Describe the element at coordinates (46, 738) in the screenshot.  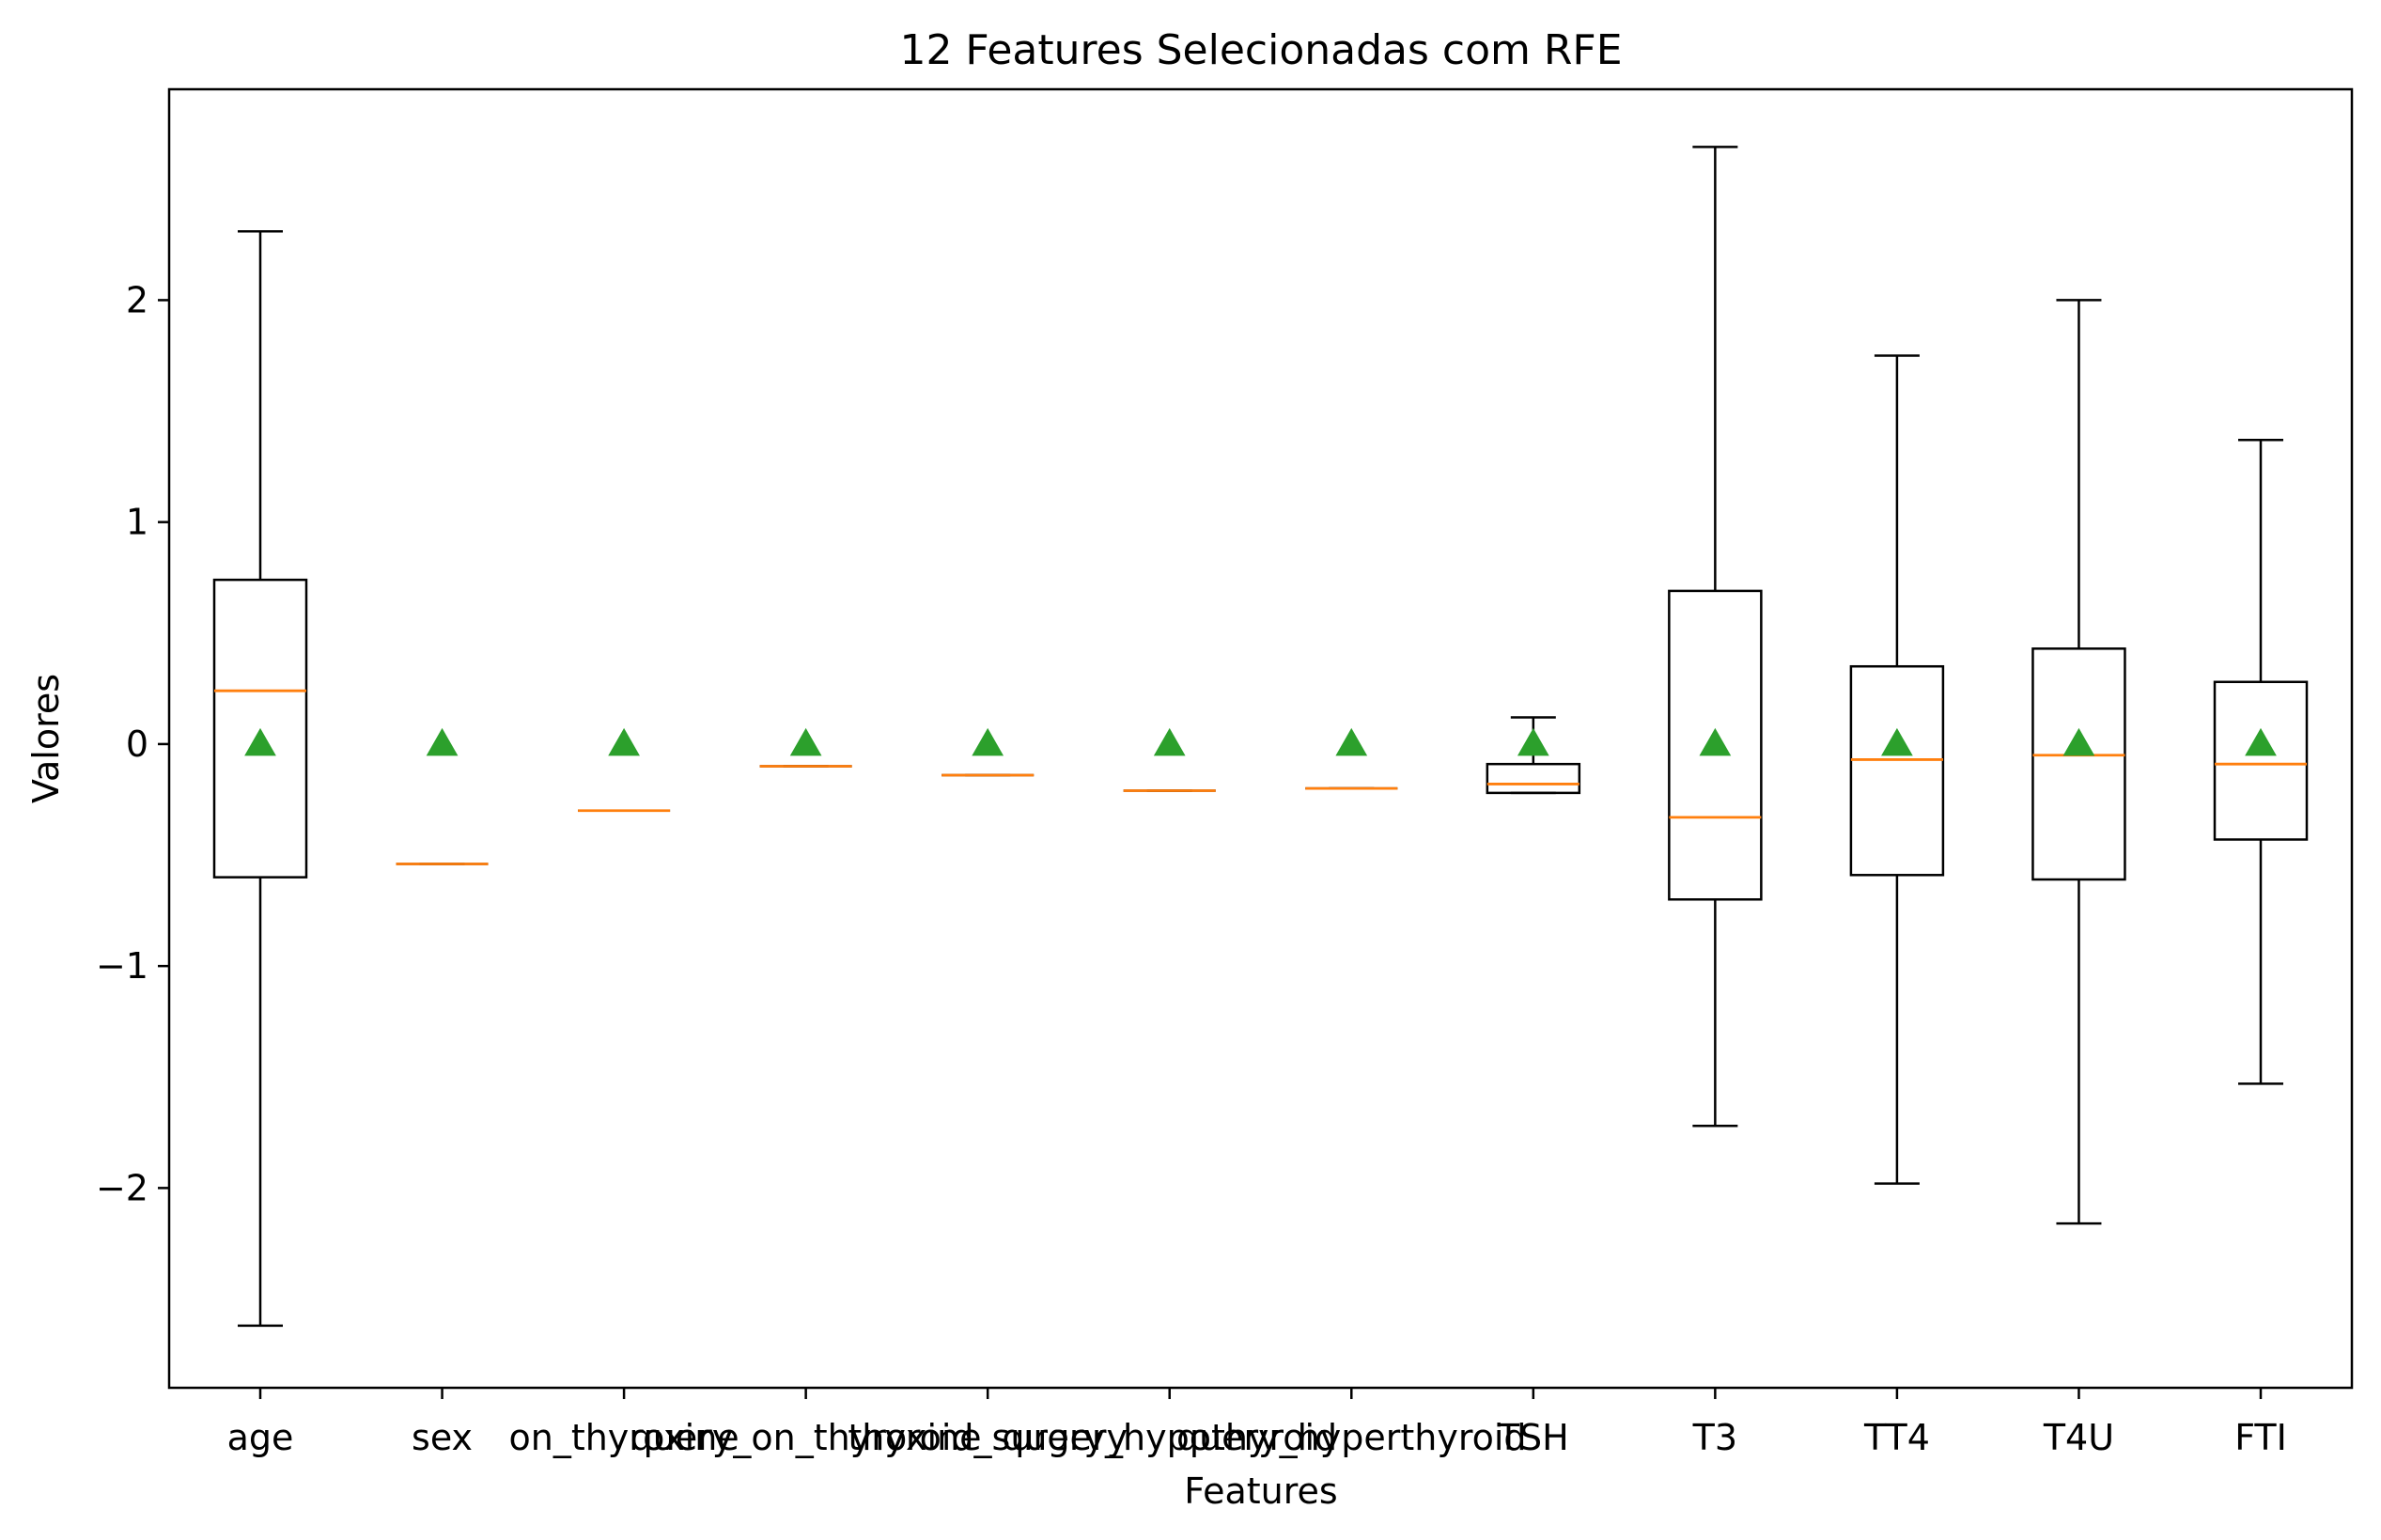
I see `y-axis-label: Valores` at that location.